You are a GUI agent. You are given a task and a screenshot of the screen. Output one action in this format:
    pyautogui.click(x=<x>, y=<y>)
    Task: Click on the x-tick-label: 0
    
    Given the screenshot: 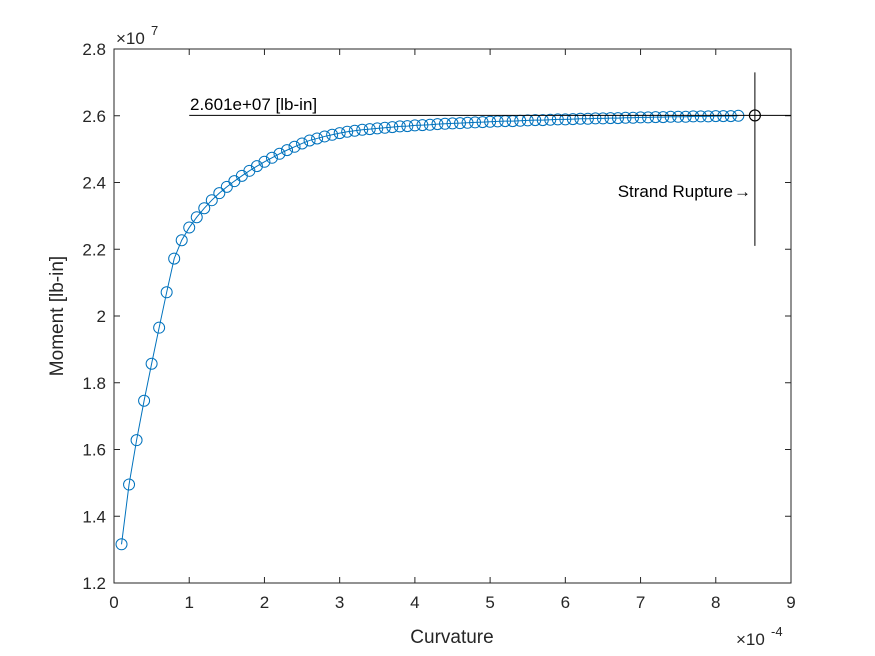 What is the action you would take?
    pyautogui.click(x=113, y=602)
    